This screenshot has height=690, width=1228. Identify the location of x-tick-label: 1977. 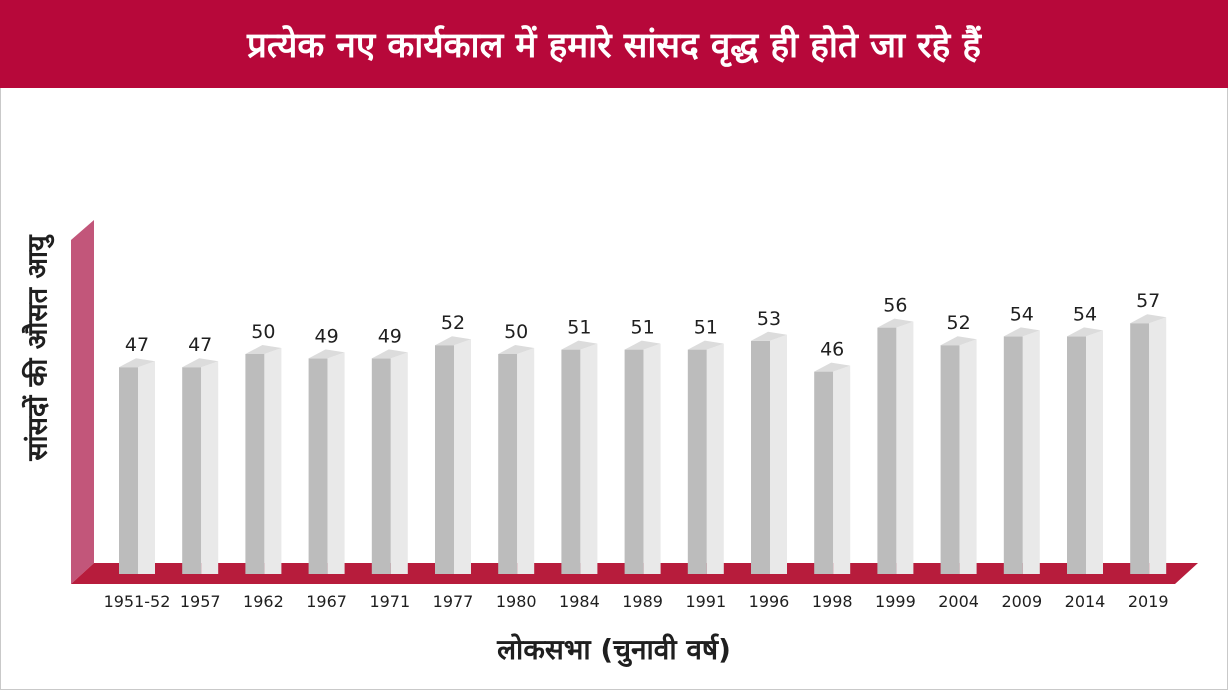
(453, 601).